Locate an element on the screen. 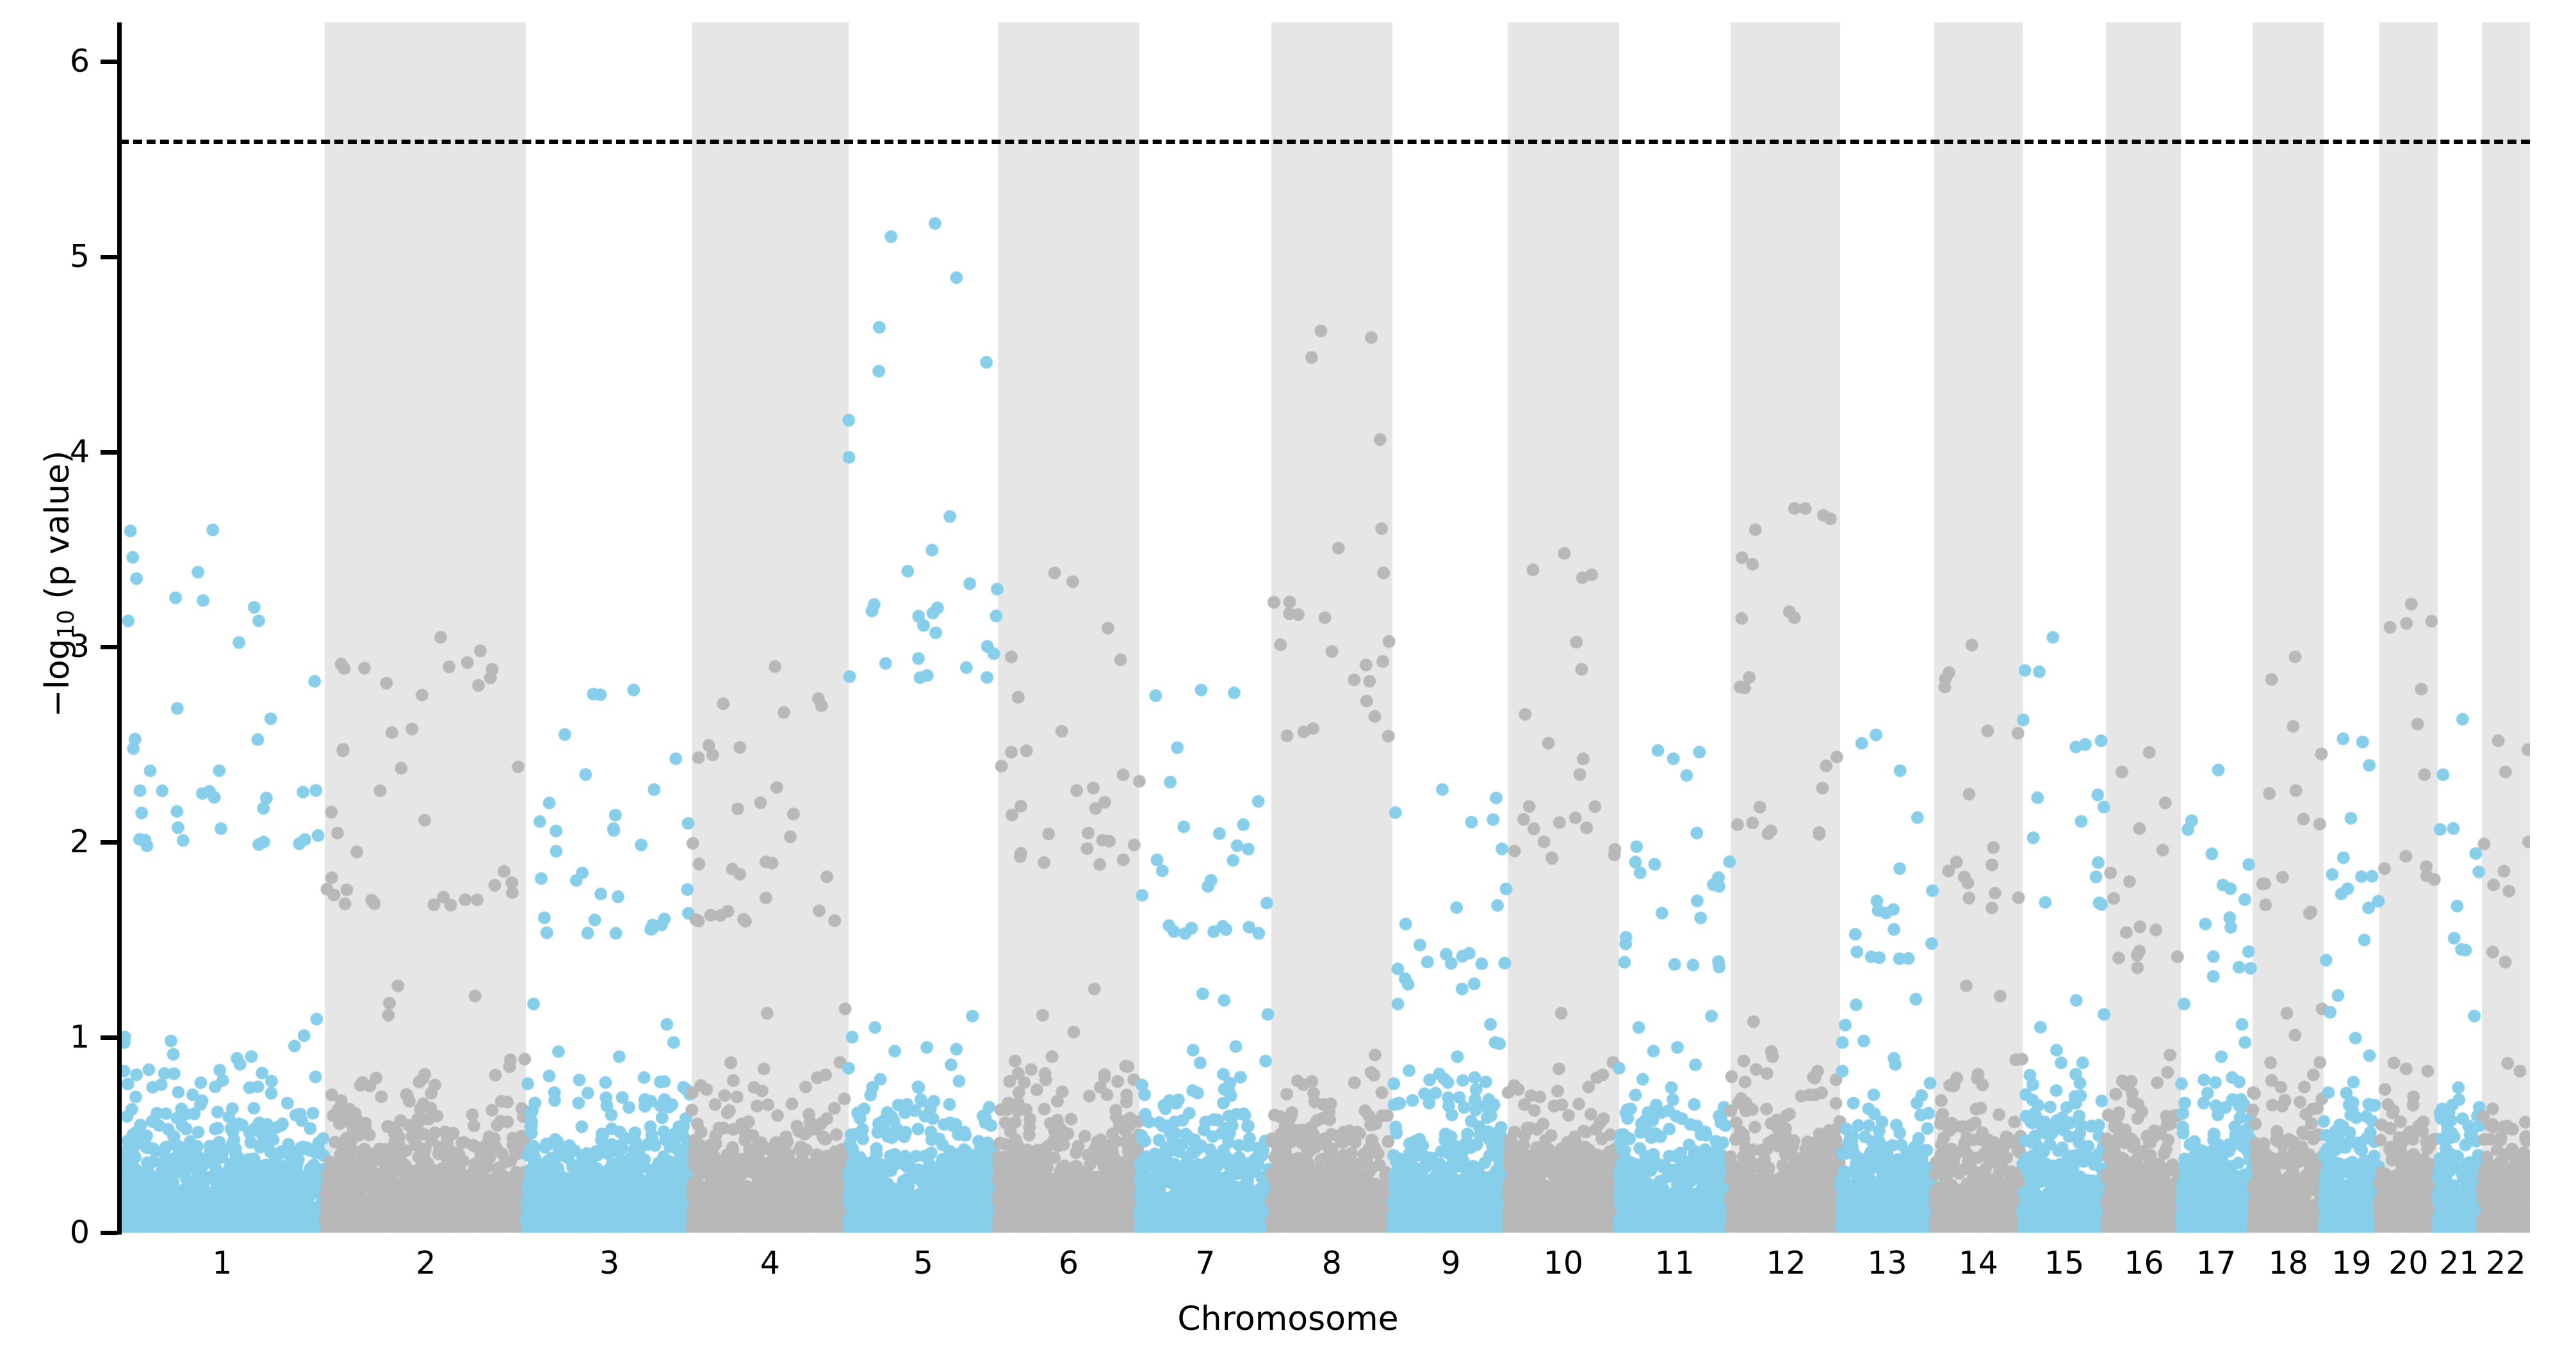 Image resolution: width=2576 pixels, height=1362 pixels. x-tick-label-chr-21: 21 is located at coordinates (2459, 1263).